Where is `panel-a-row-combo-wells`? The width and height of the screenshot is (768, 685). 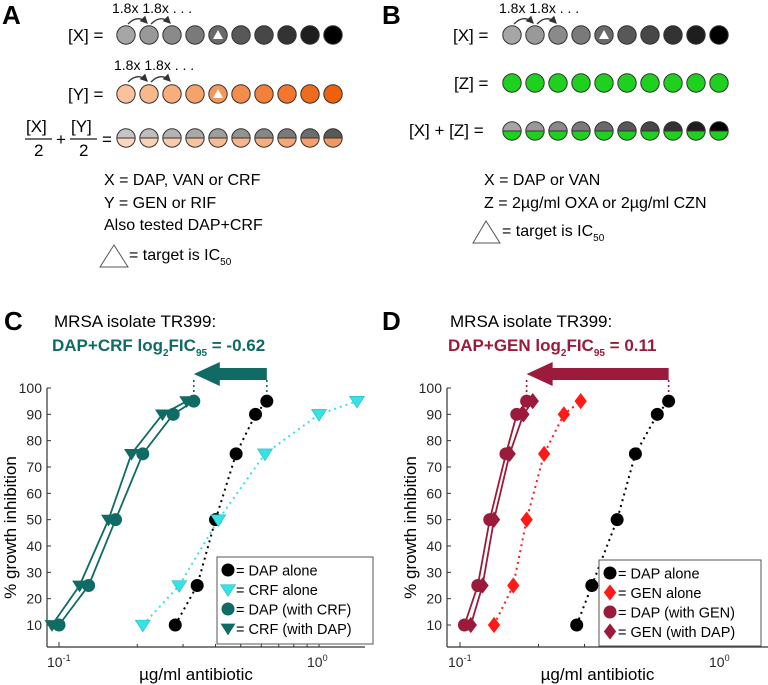
panel-a-row-combo-wells is located at coordinates (229, 138).